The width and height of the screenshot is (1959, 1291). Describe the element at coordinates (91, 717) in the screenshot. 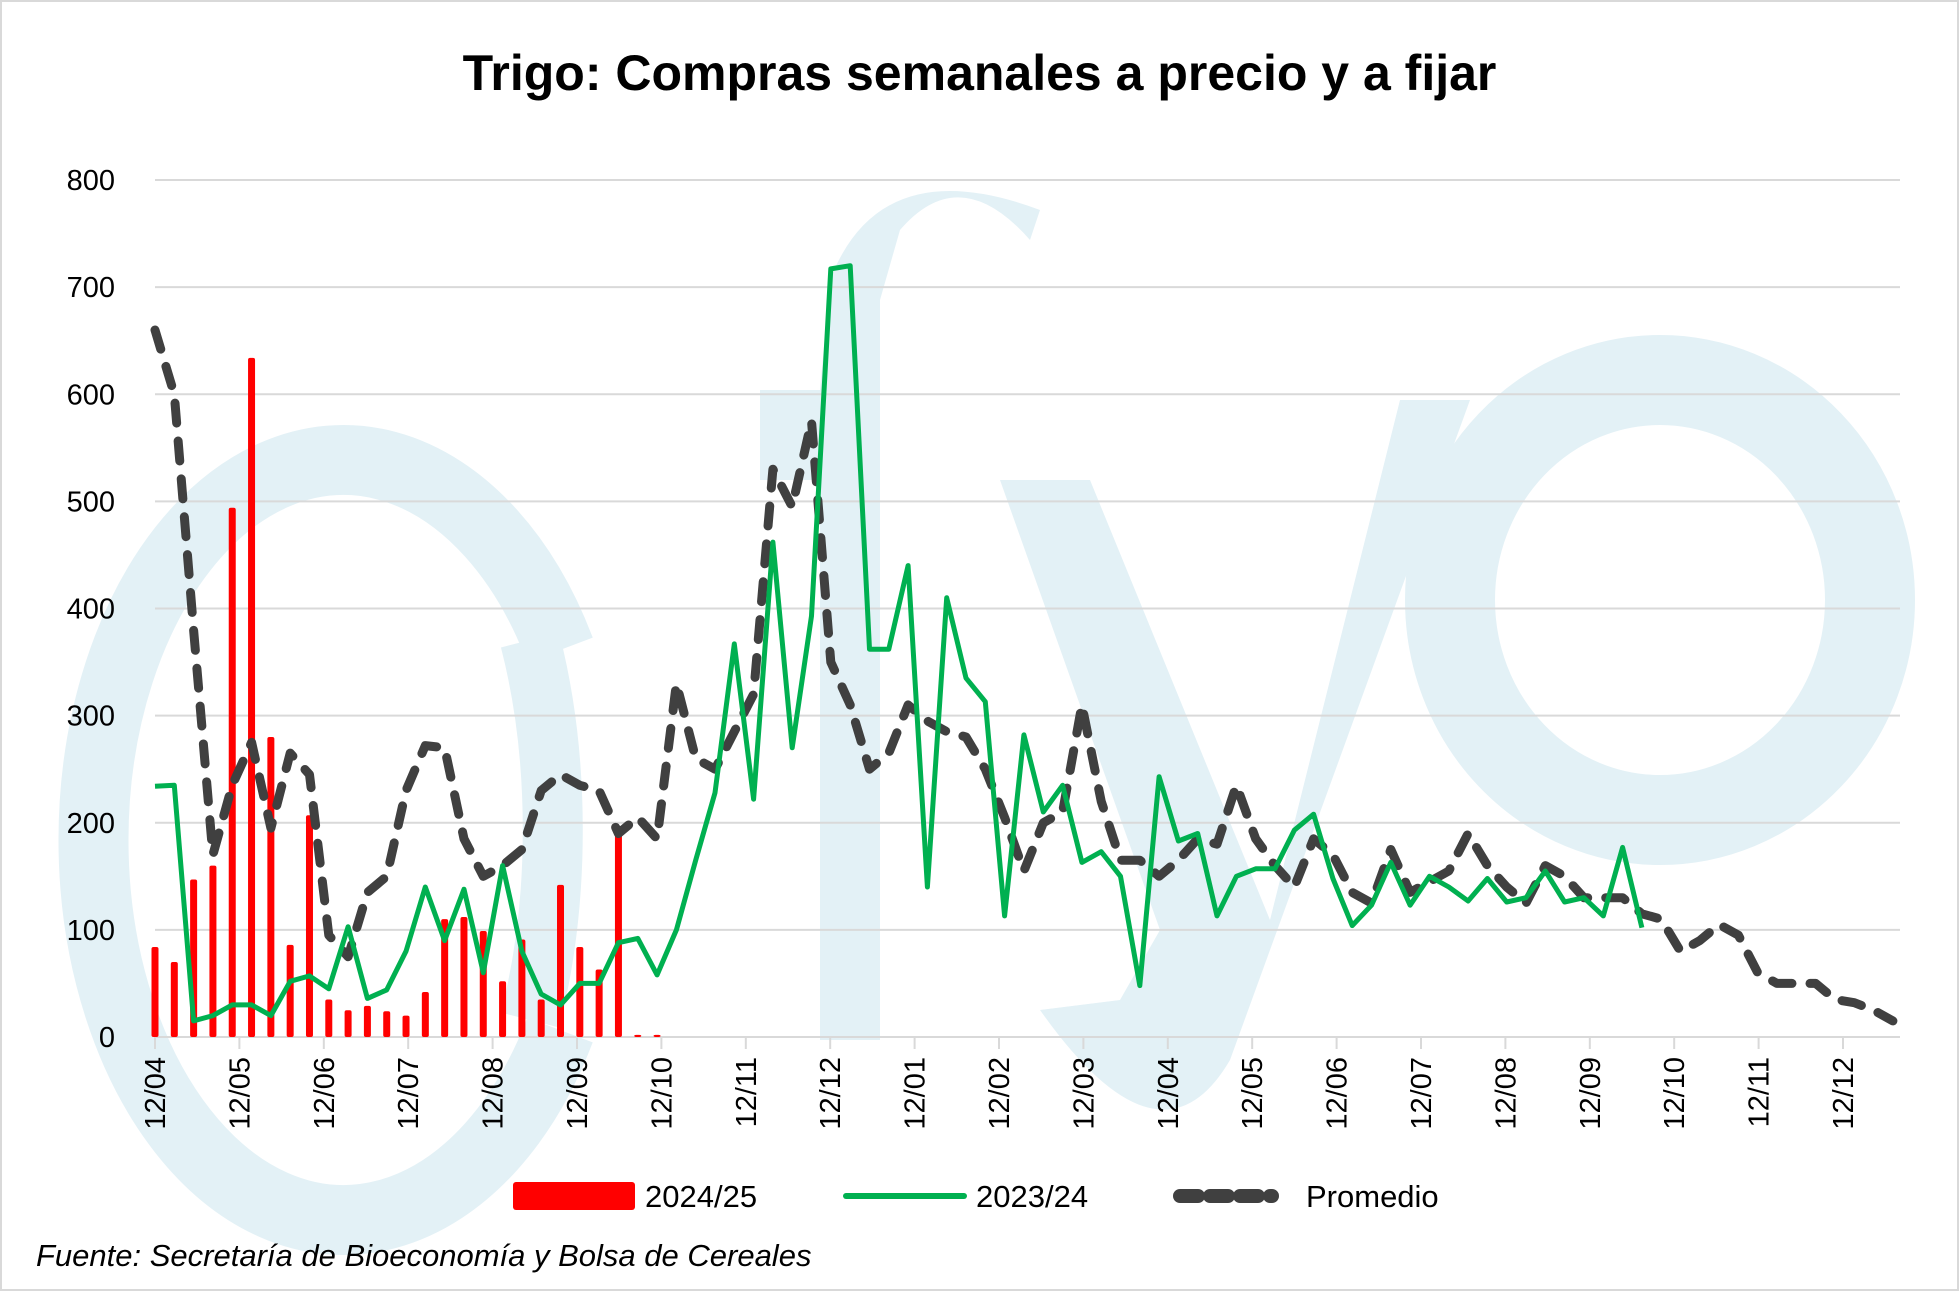

I see `y-tick-label: 300` at that location.